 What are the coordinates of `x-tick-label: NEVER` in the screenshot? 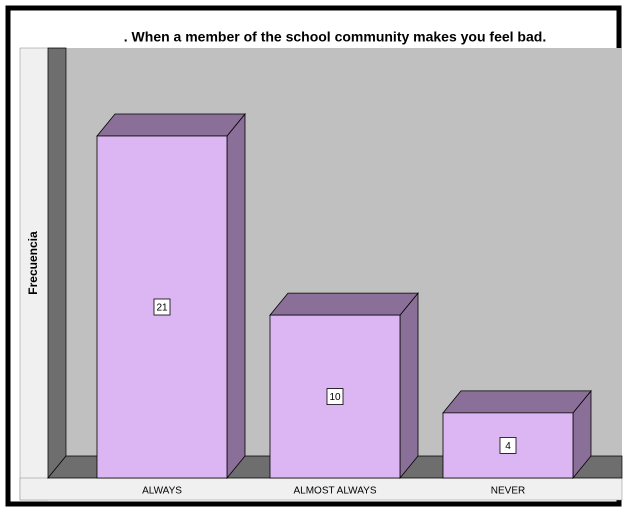 It's located at (508, 491).